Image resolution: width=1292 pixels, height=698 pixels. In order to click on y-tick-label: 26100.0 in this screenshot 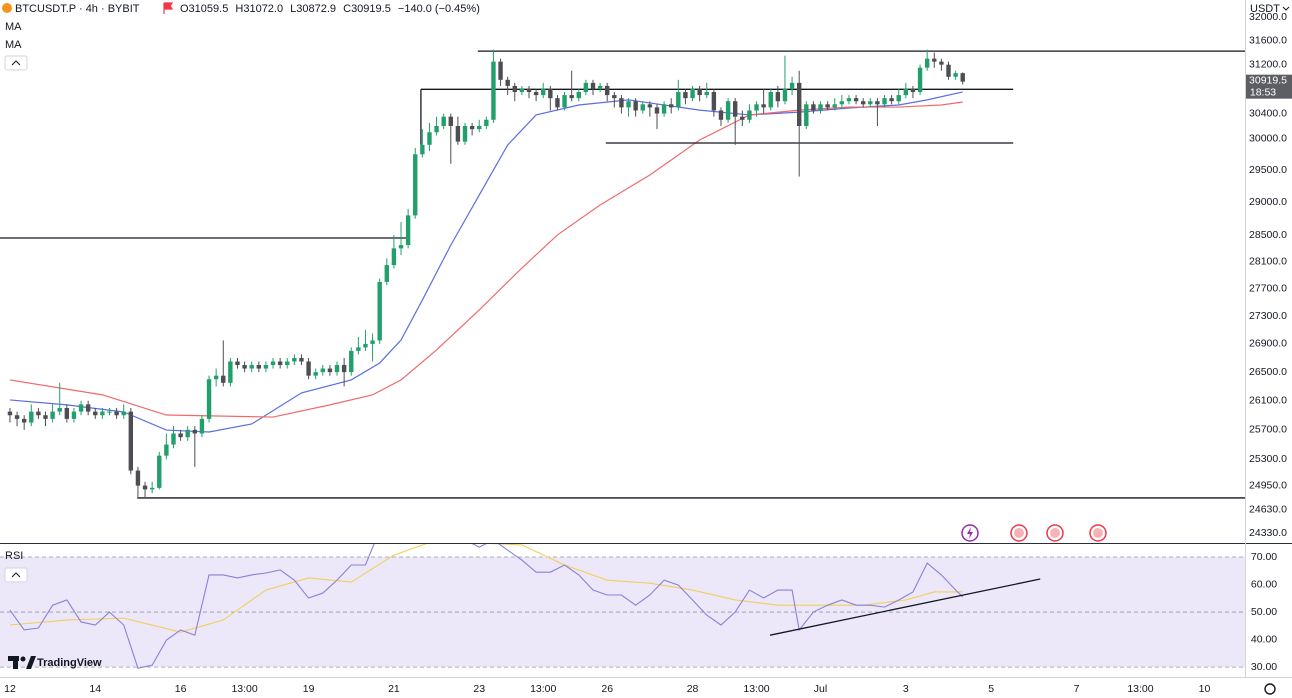, I will do `click(1268, 401)`.